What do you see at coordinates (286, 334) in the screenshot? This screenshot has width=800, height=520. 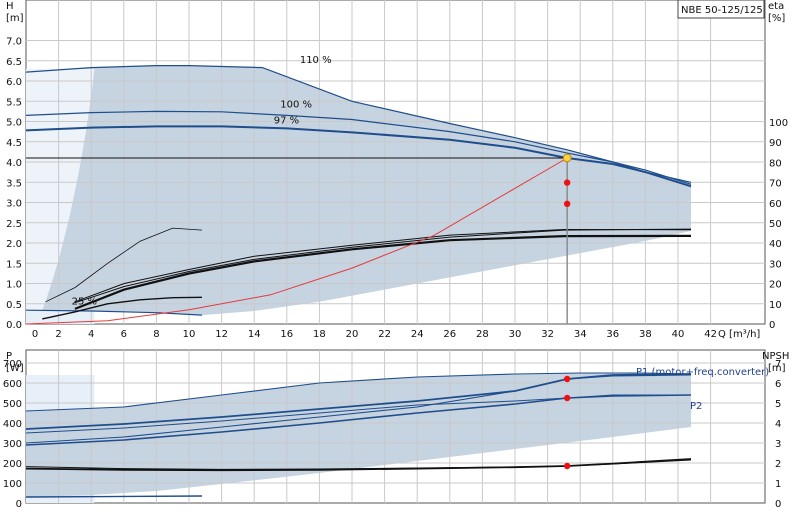 I see `x-tick-label: 16` at bounding box center [286, 334].